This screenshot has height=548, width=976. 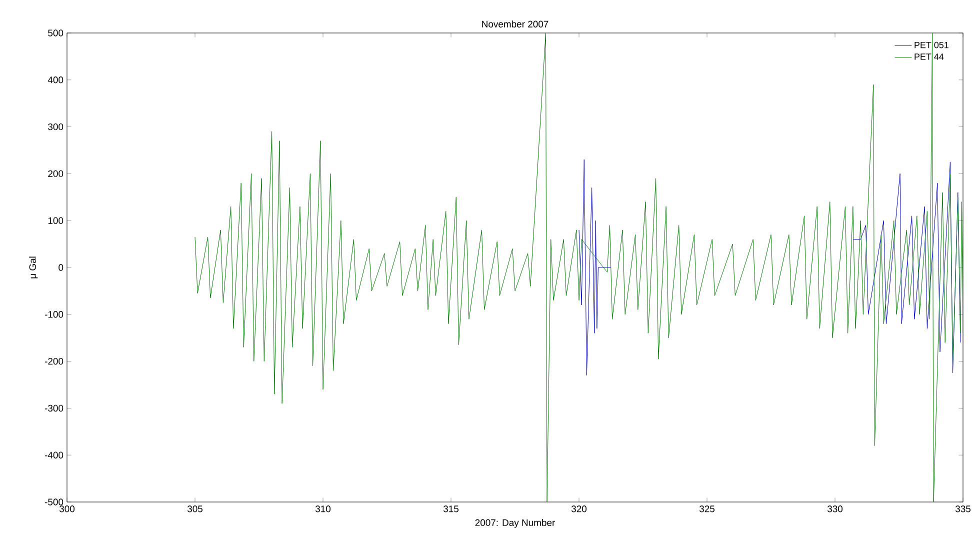 I want to click on x-tick-label: 315, so click(x=451, y=509).